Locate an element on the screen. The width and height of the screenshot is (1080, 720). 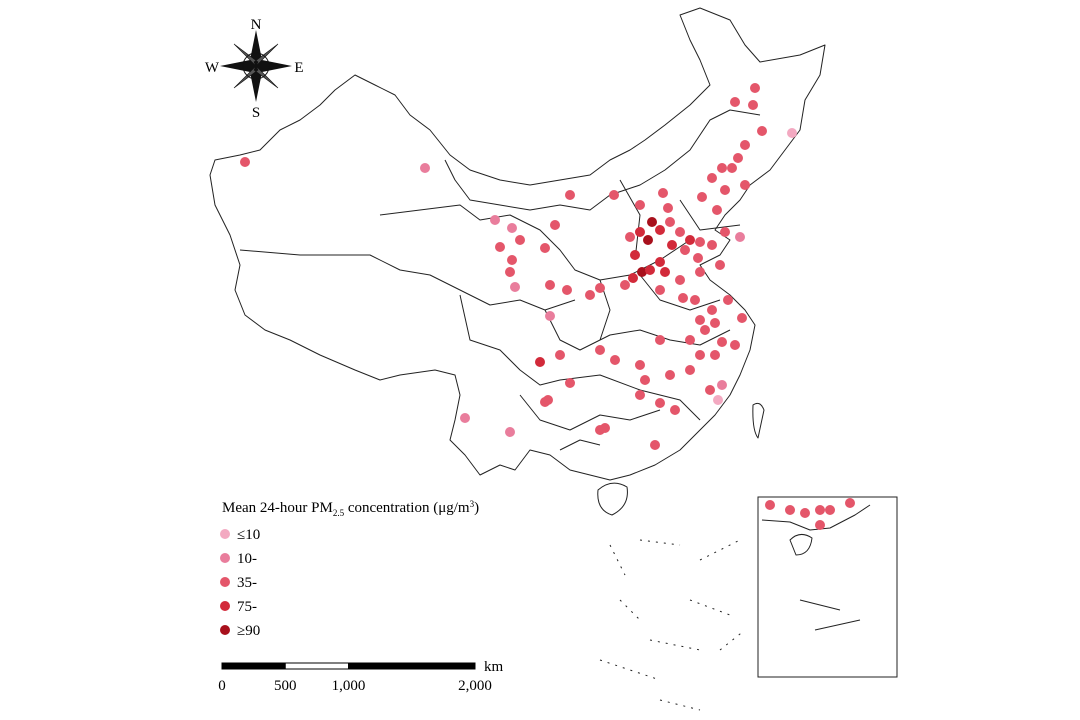
legend-label: 75- is located at coordinates (247, 607).